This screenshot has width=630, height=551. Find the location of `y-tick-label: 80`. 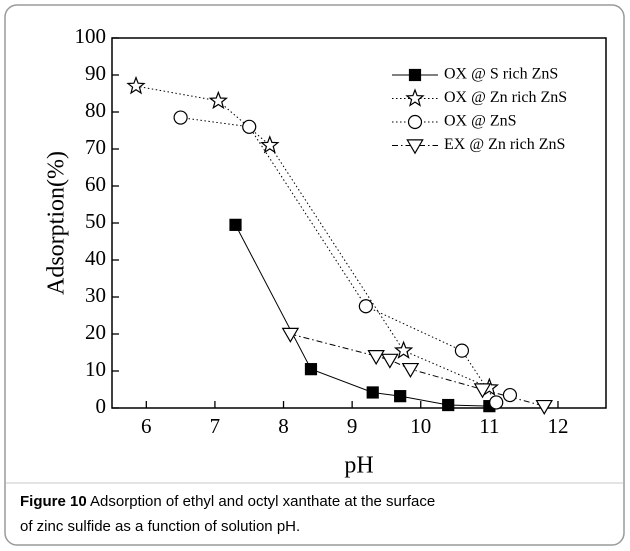

y-tick-label: 80 is located at coordinates (95, 110).